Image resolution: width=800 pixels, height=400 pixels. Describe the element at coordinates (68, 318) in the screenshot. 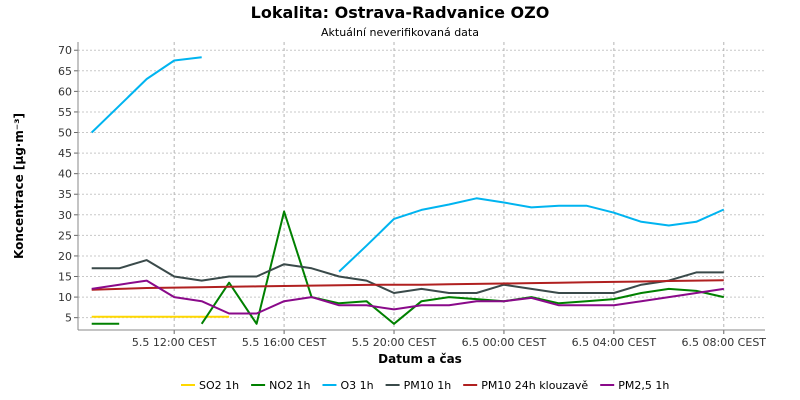

I see `y-tick-label: 5` at that location.